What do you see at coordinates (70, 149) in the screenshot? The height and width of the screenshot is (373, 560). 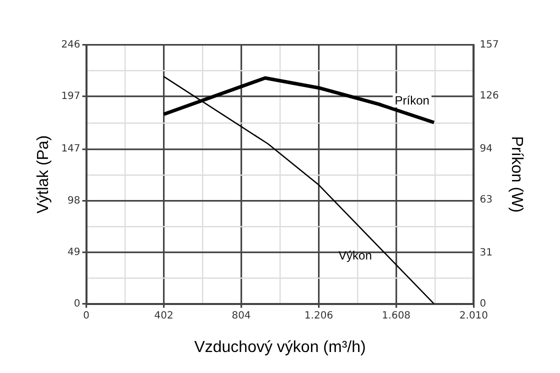 I see `y-tick-label: 147` at bounding box center [70, 149].